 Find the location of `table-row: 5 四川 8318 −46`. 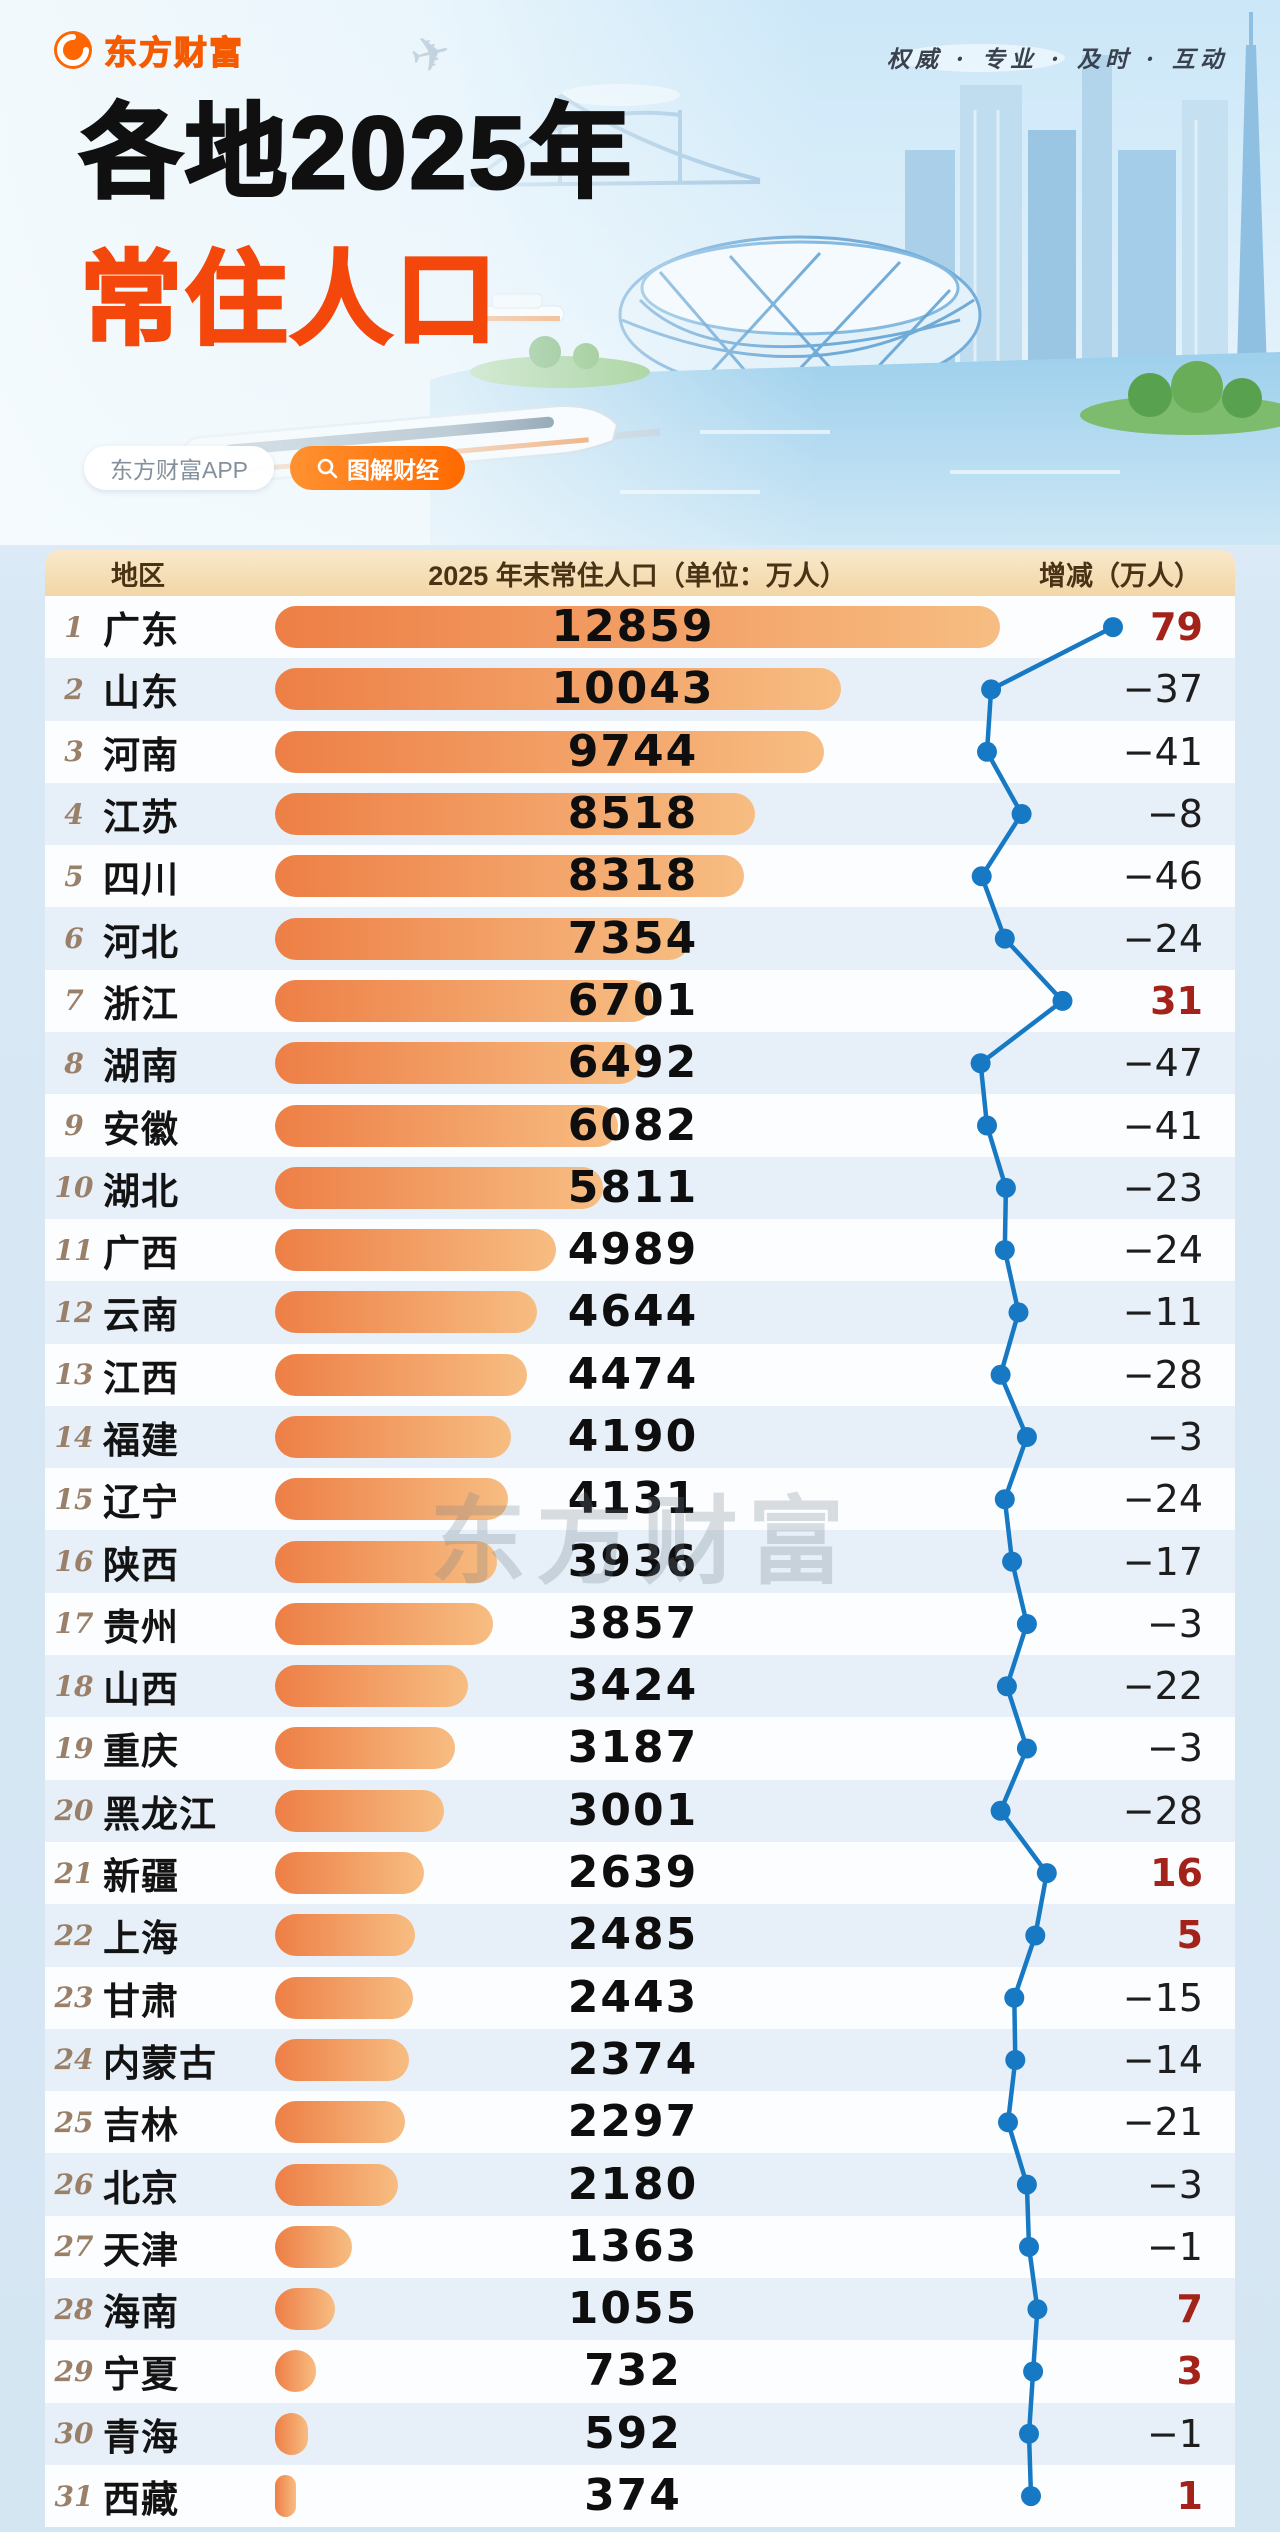

table-row: 5 四川 8318 −46 is located at coordinates (640, 876).